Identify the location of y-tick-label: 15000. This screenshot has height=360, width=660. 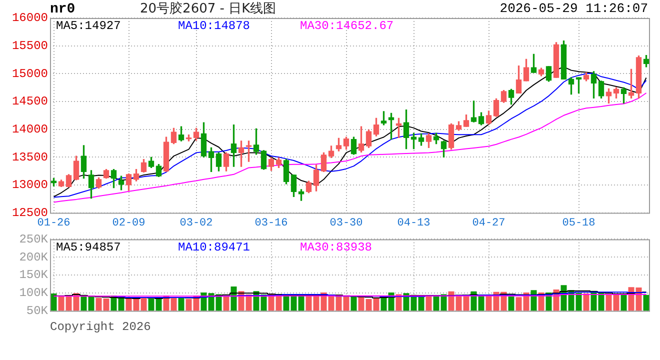
(30, 73).